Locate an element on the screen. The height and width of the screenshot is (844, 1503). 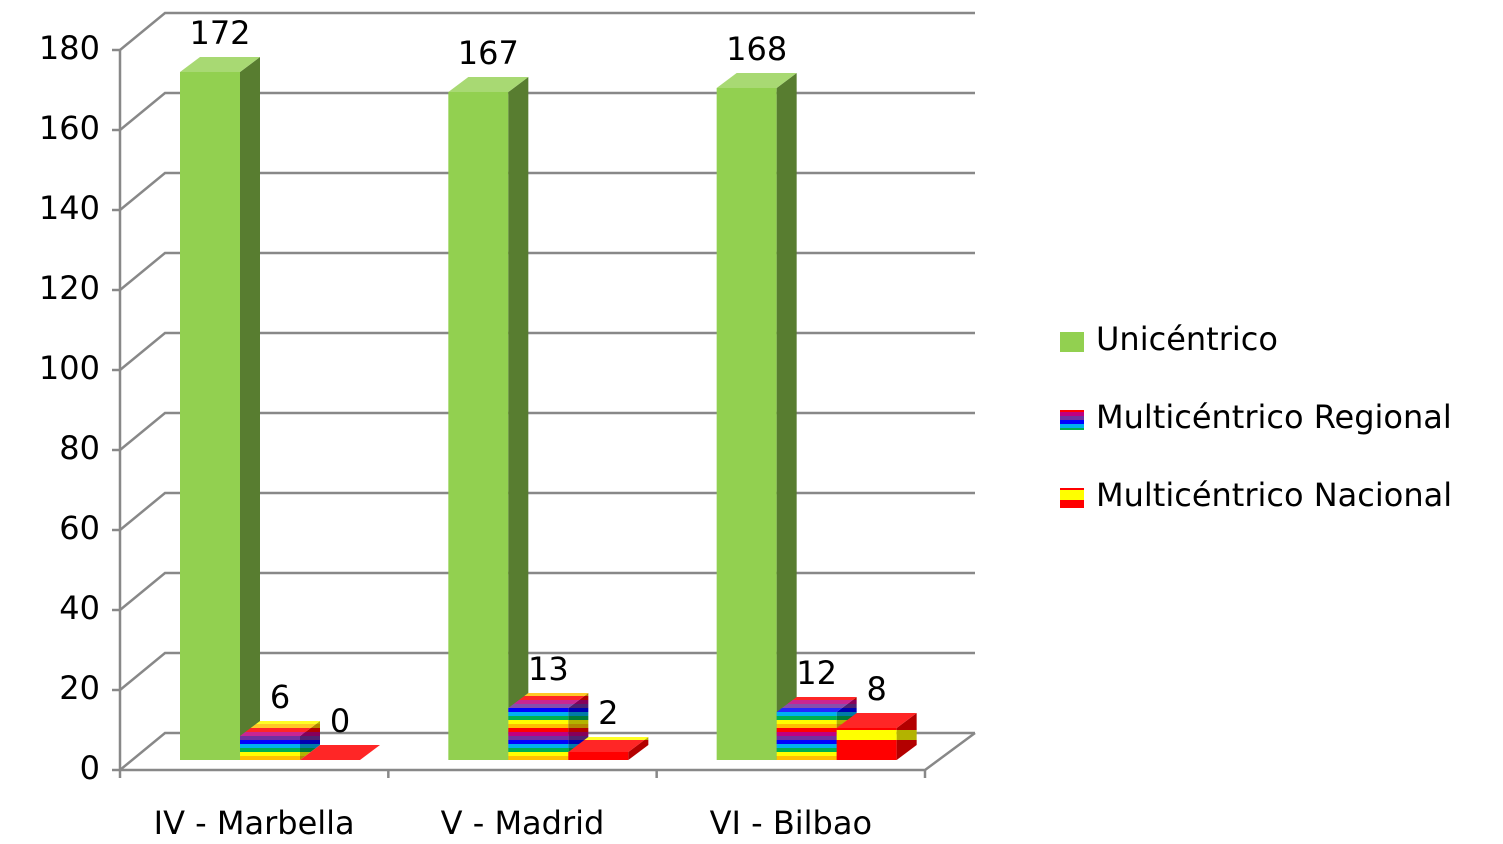
data-label: 0 is located at coordinates (340, 721).